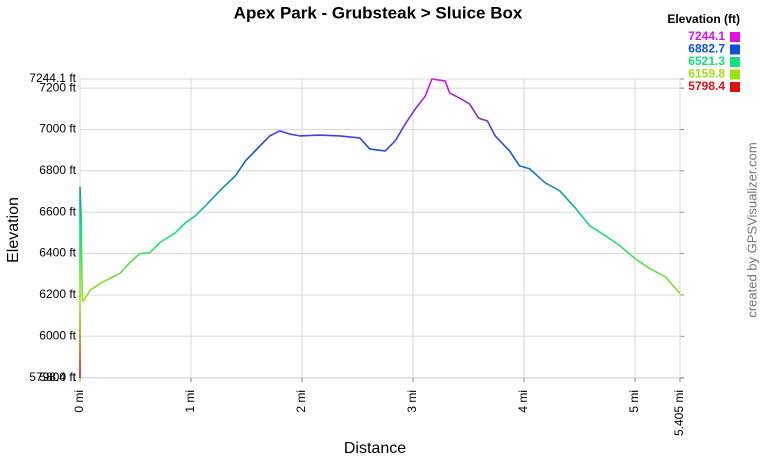  Describe the element at coordinates (57, 170) in the screenshot. I see `y-tick-label: 6800 ft` at that location.